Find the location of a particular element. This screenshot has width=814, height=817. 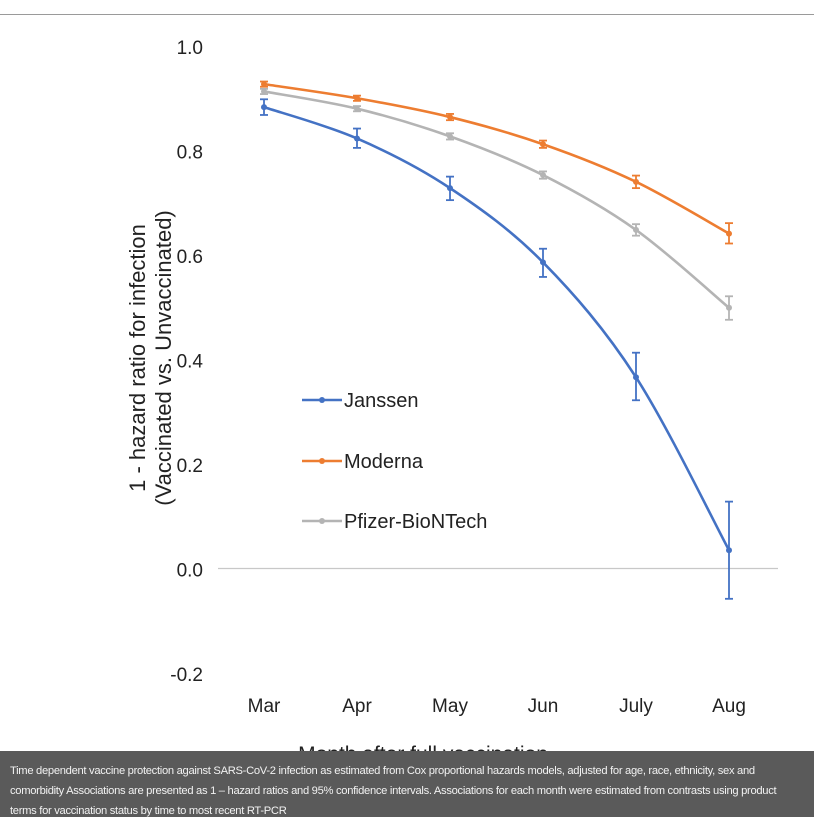

x-tick-label: Apr is located at coordinates (357, 706).